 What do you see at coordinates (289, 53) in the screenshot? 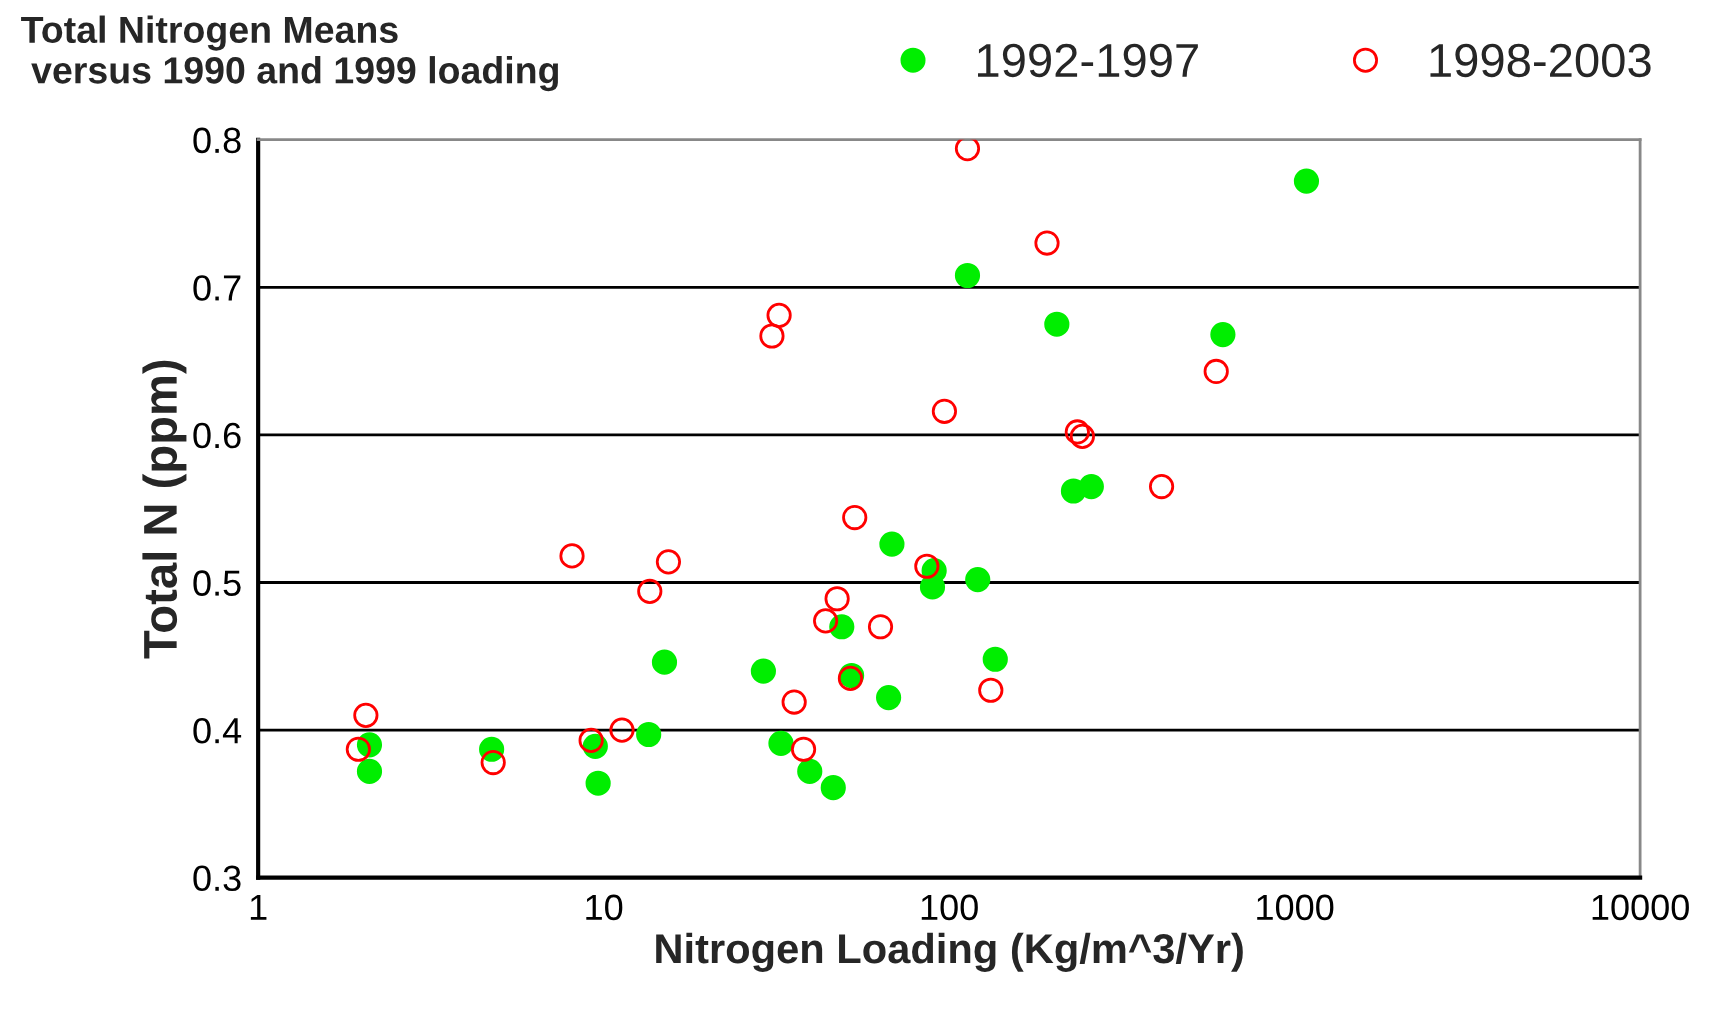
I see `chart-title: Total Nitrogen Means versus 1990 and 1999 loading` at bounding box center [289, 53].